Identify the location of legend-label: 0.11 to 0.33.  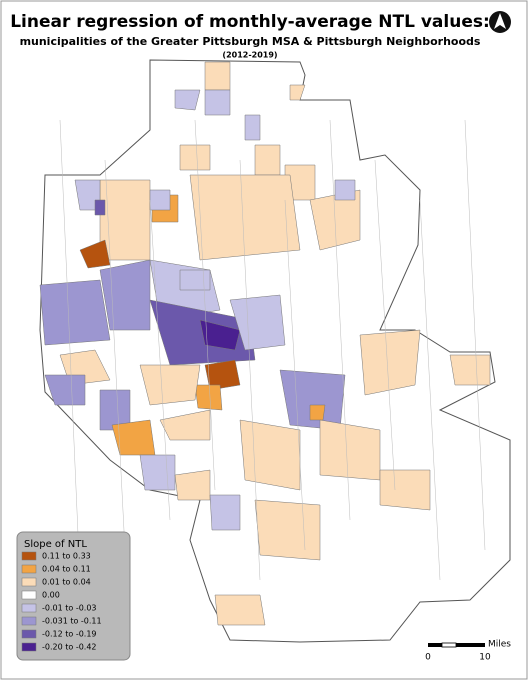
(66, 556).